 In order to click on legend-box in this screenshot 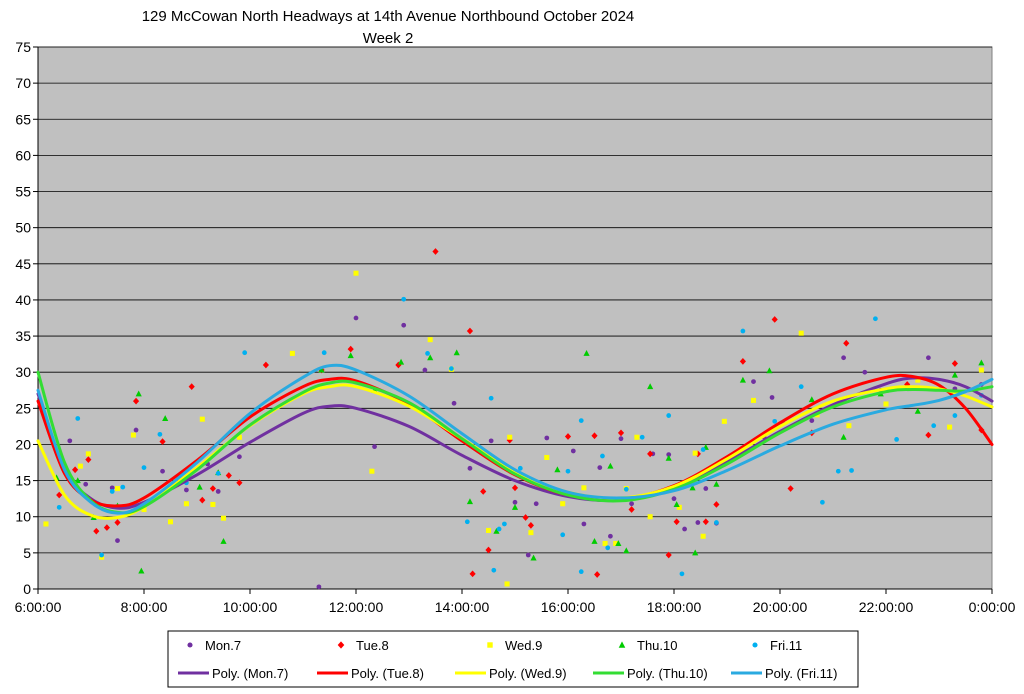, I will do `click(513, 659)`.